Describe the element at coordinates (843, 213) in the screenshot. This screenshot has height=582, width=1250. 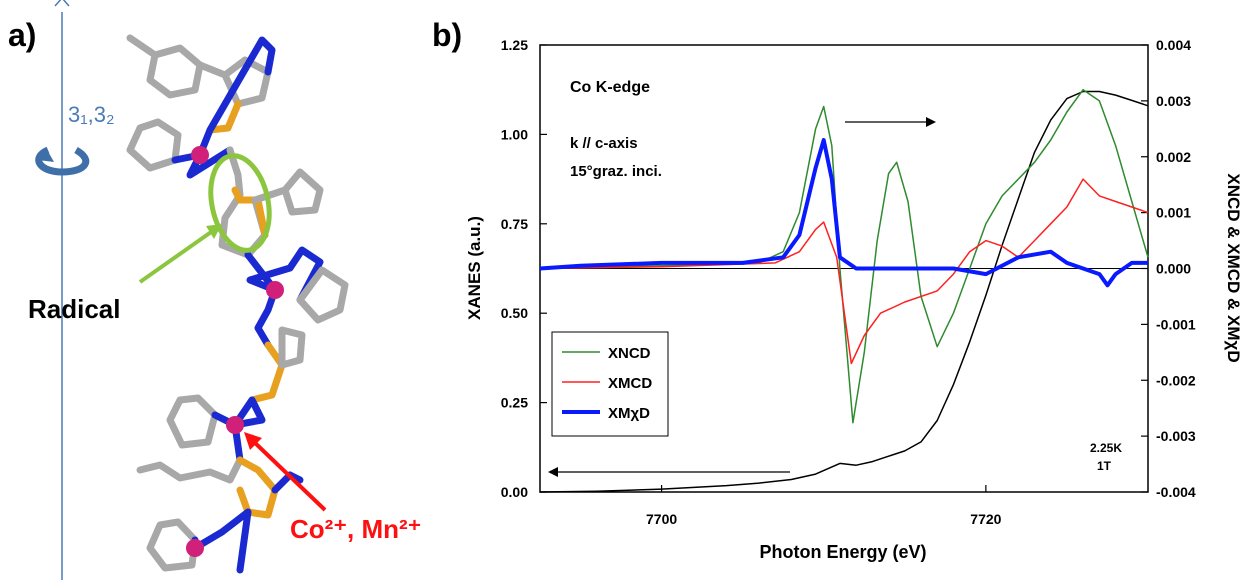
I see `data-line` at that location.